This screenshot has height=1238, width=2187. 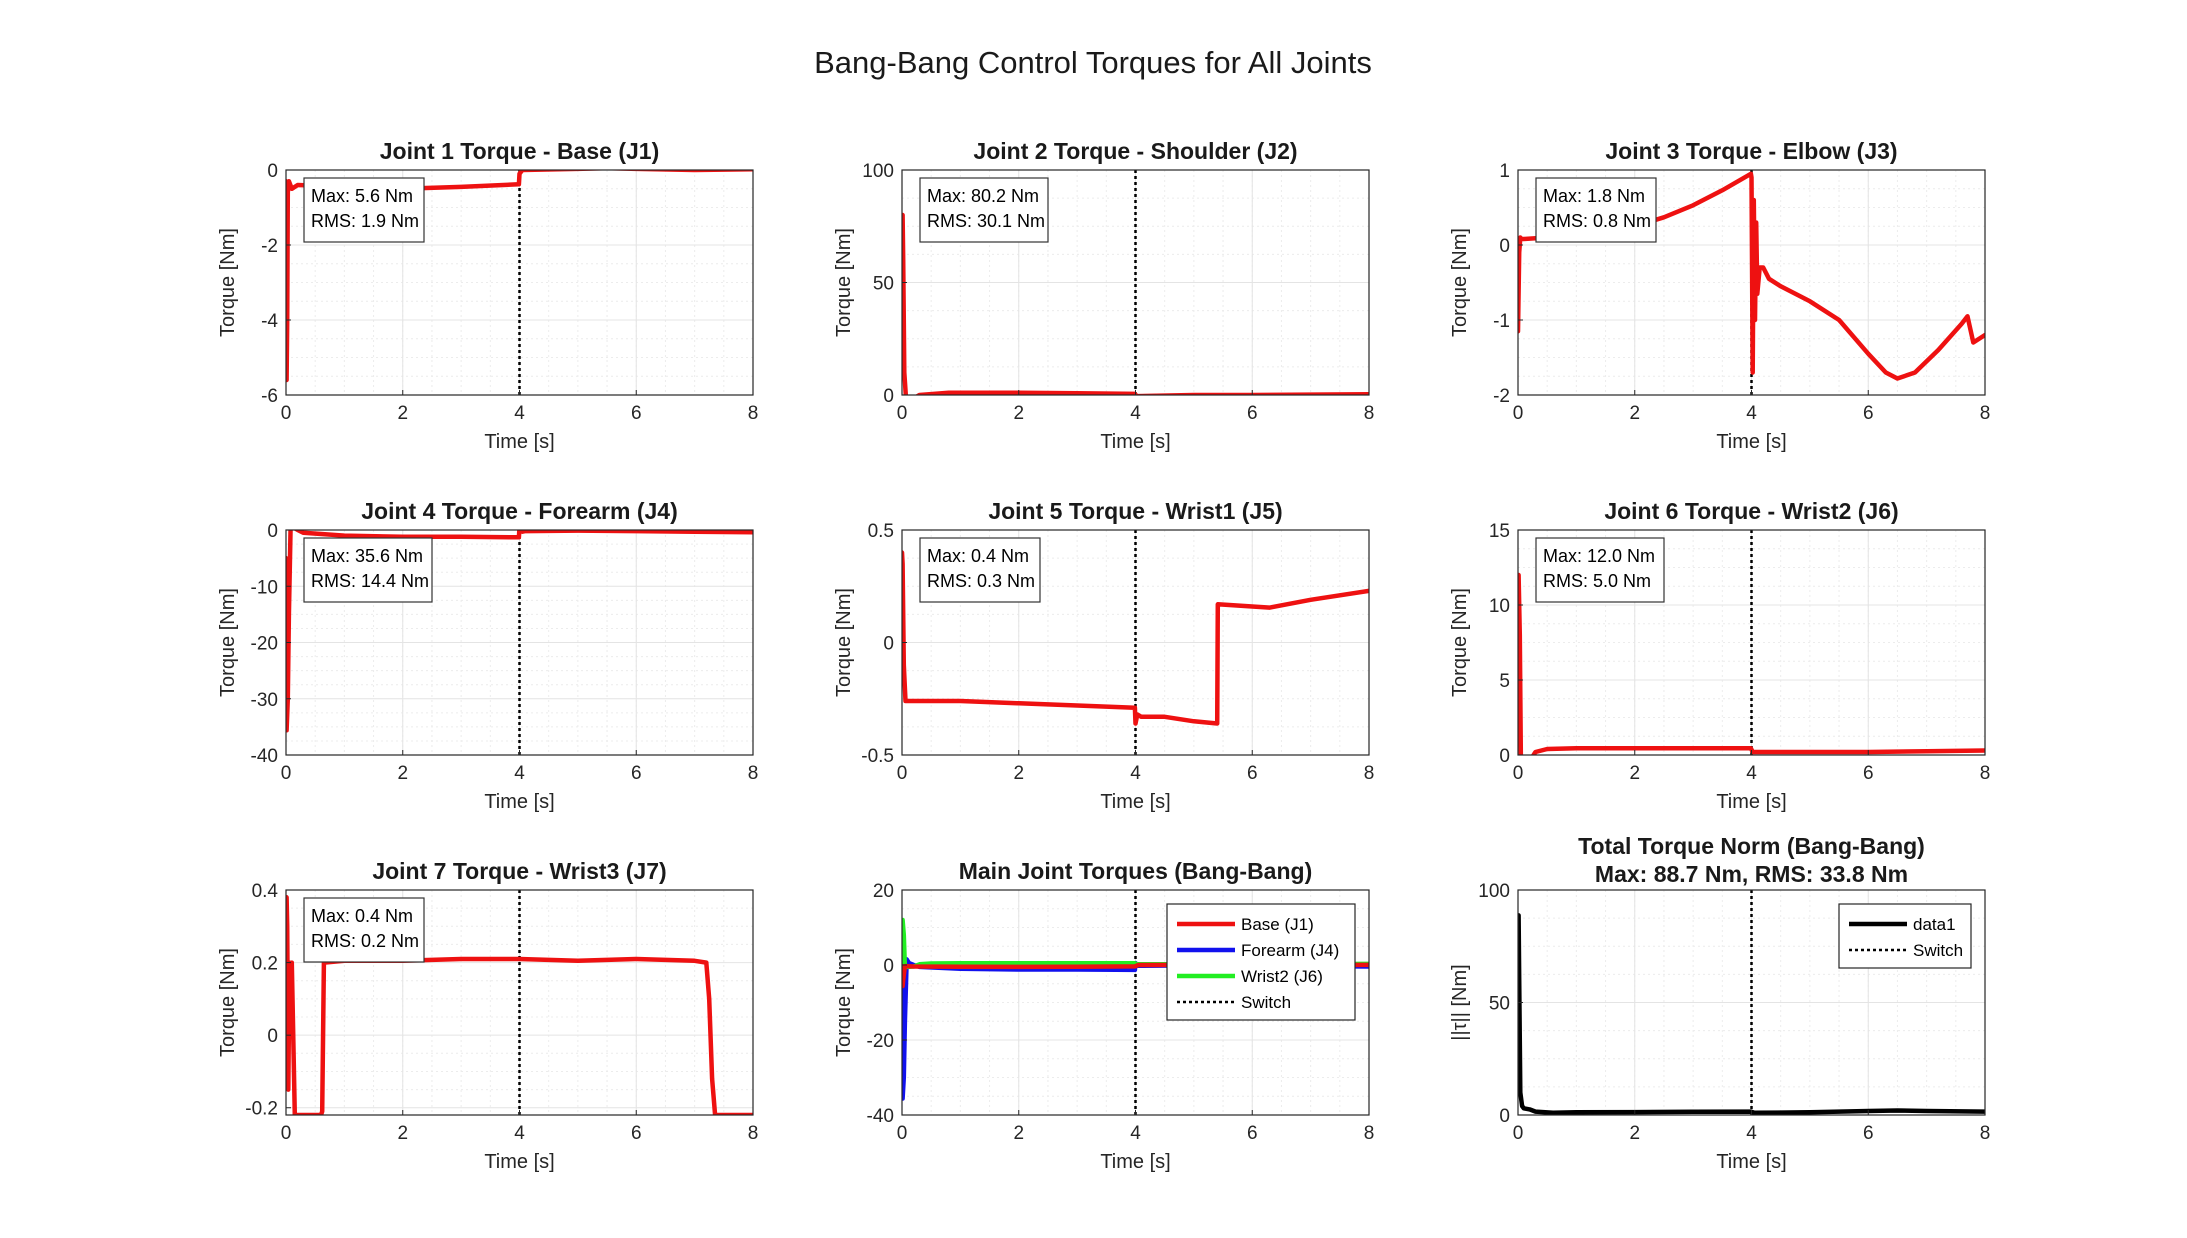 I want to click on stats-text: Max: 12.0 Nm, so click(x=1599, y=556).